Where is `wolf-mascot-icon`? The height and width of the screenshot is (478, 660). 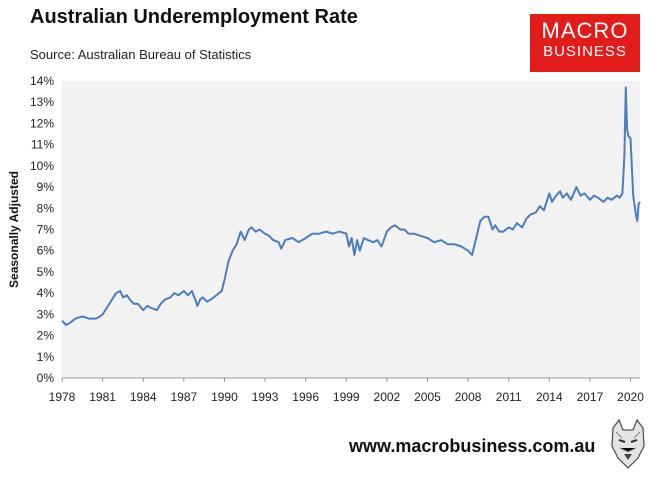
wolf-mascot-icon is located at coordinates (628, 443).